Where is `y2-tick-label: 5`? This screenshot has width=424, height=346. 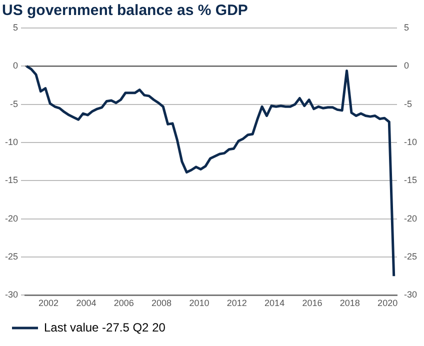 y2-tick-label: 5 is located at coordinates (407, 27).